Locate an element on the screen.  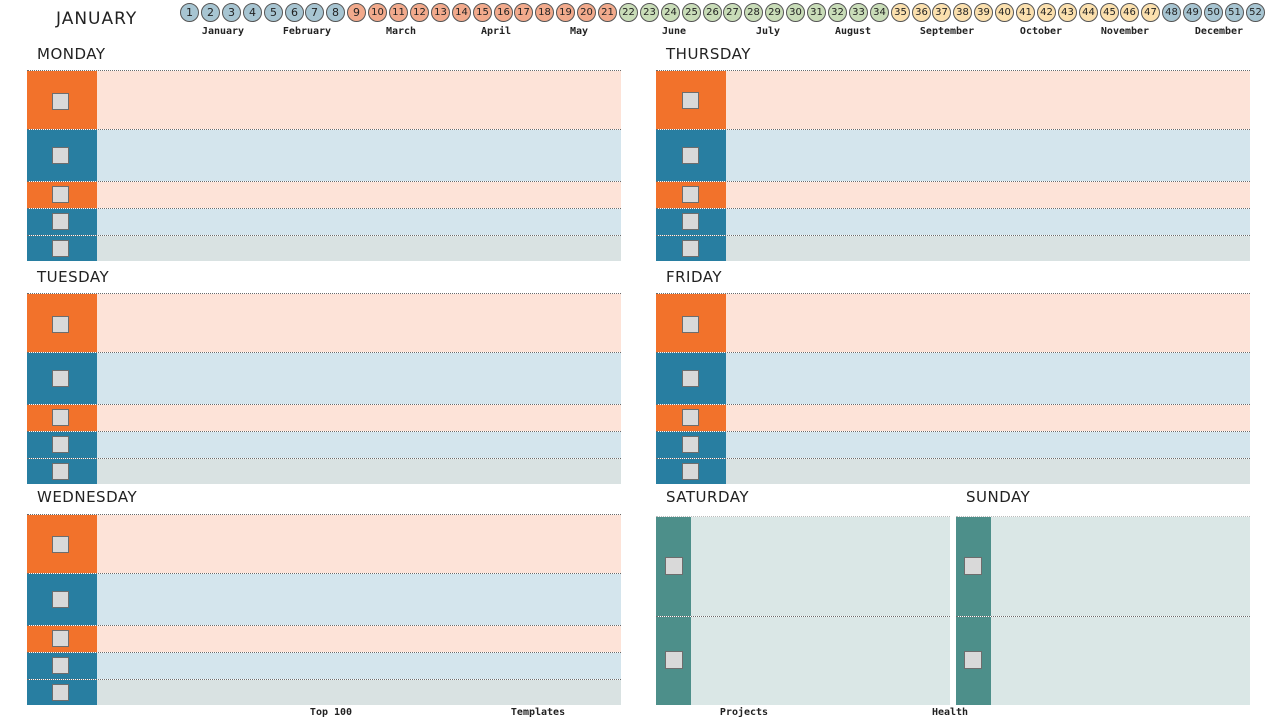
footer-link-top100: Top 100 is located at coordinates (331, 712).